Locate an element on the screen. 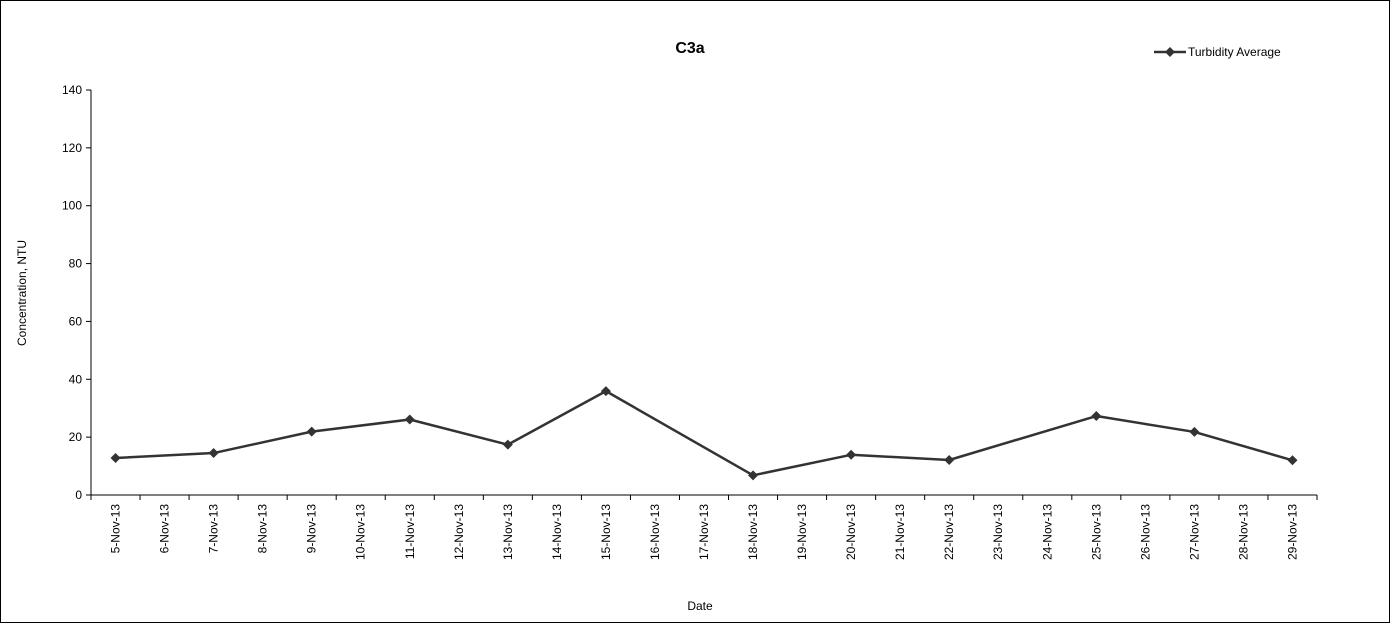  x-tick-label: 12-Nov-13 is located at coordinates (459, 532).